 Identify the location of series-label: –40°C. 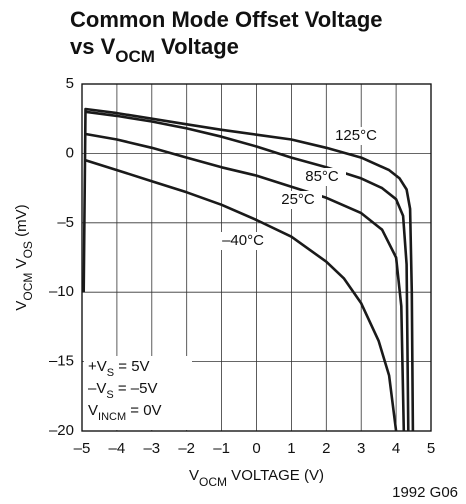
(243, 240).